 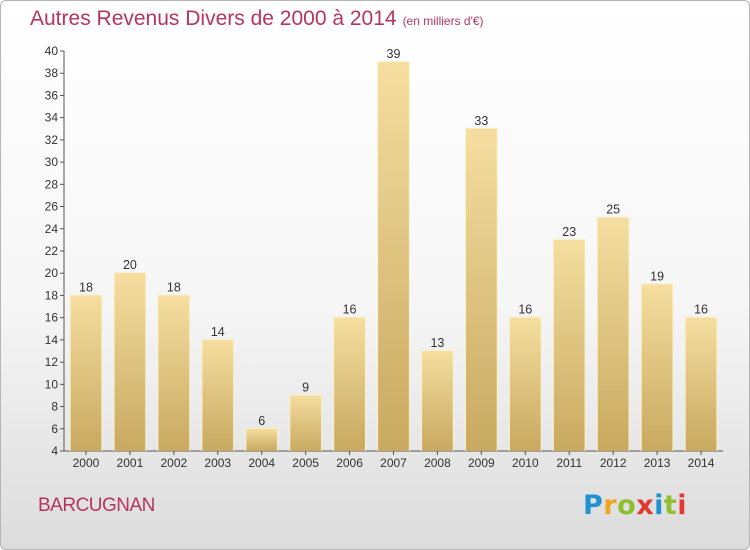 I want to click on x-tick-label-2004: 2004, so click(x=261, y=463).